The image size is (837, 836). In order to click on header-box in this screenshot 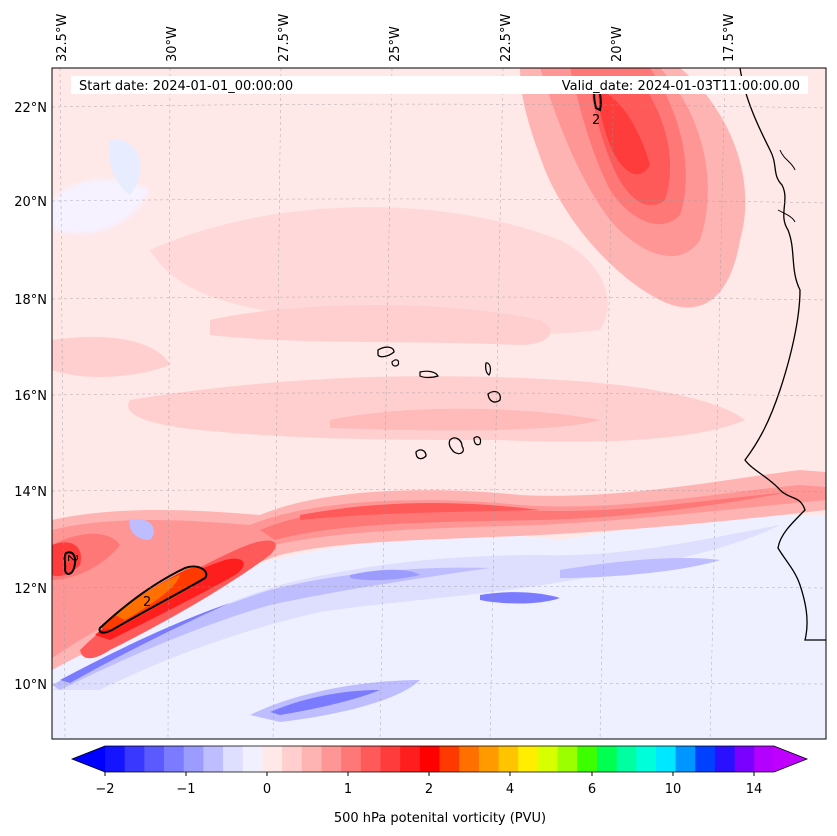, I will do `click(439, 85)`.